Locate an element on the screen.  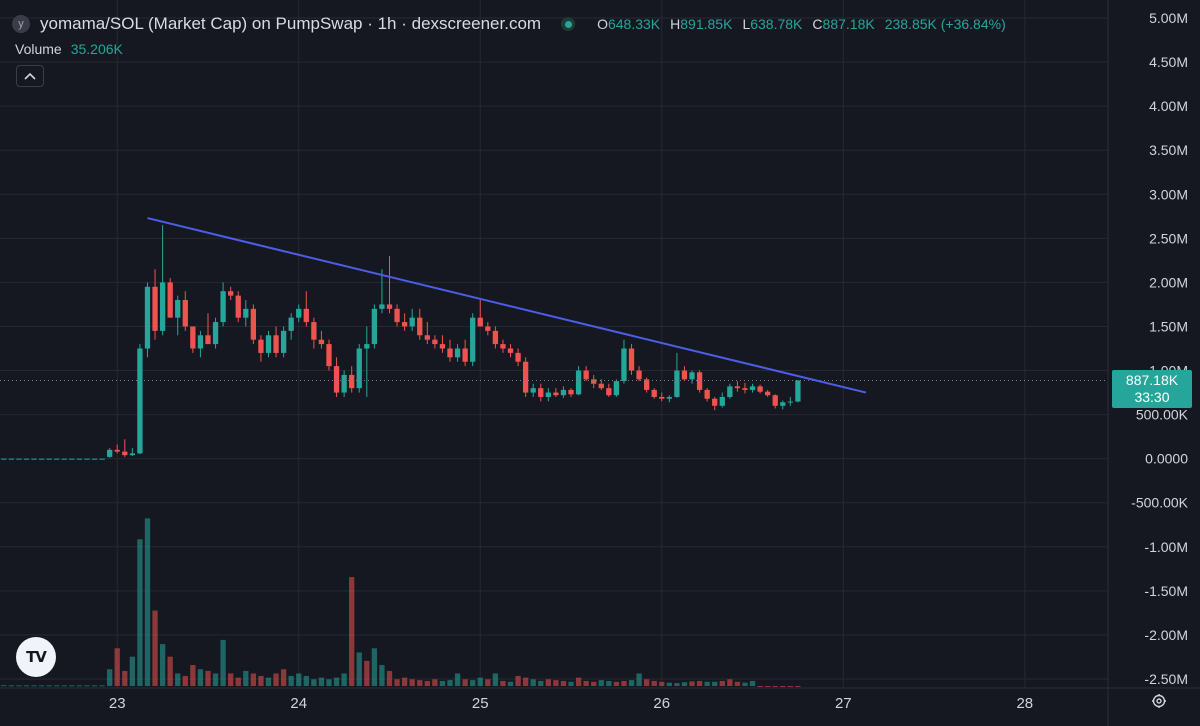
token-avatar-icon: y is located at coordinates (21, 24).